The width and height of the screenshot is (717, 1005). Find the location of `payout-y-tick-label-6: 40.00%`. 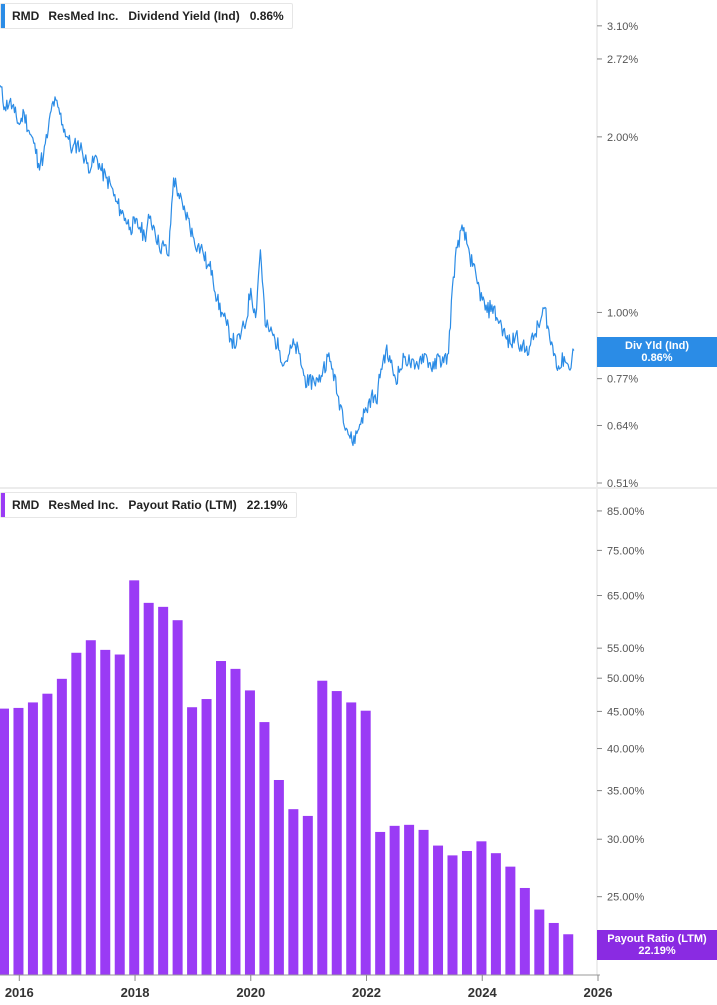

payout-y-tick-label-6: 40.00% is located at coordinates (626, 750).